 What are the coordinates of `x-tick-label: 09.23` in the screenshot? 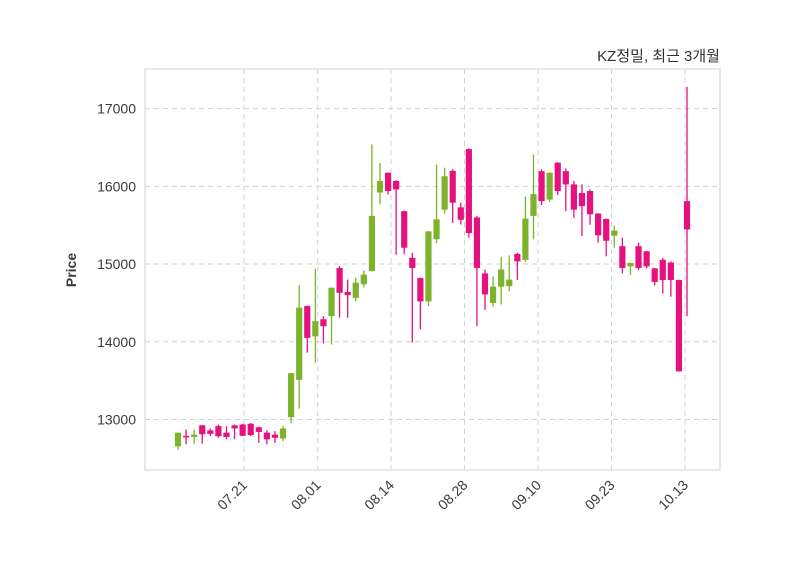 It's located at (600, 495).